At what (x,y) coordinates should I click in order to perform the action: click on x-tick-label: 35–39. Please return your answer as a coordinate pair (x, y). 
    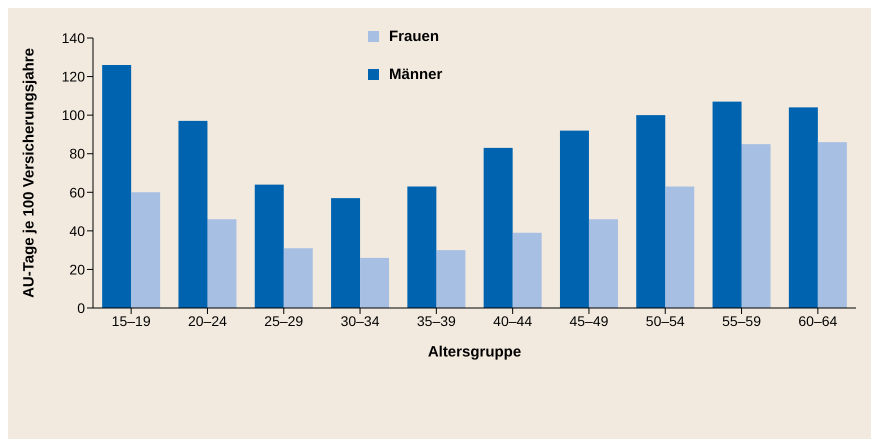
    Looking at the image, I should click on (436, 320).